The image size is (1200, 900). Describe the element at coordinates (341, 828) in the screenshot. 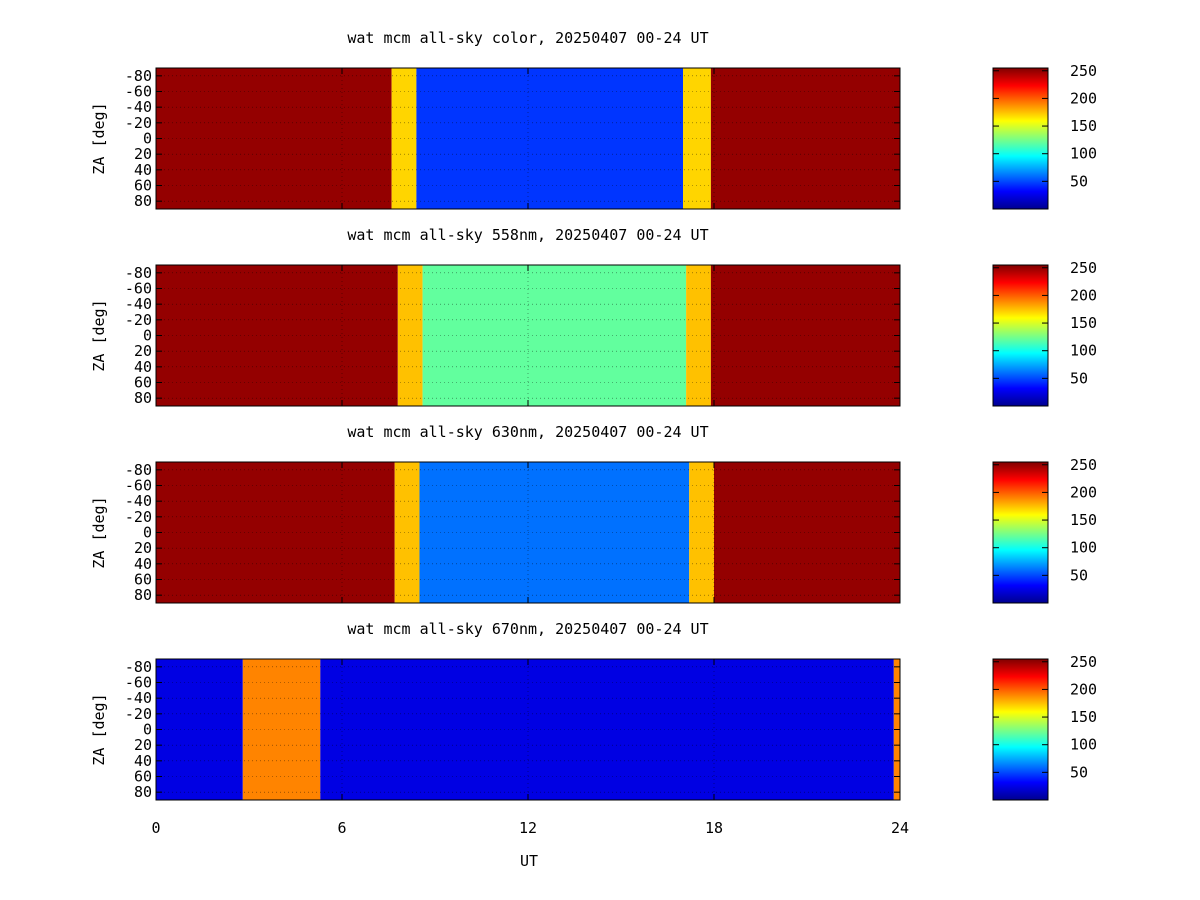

I see `x-tick-label: 6` at that location.